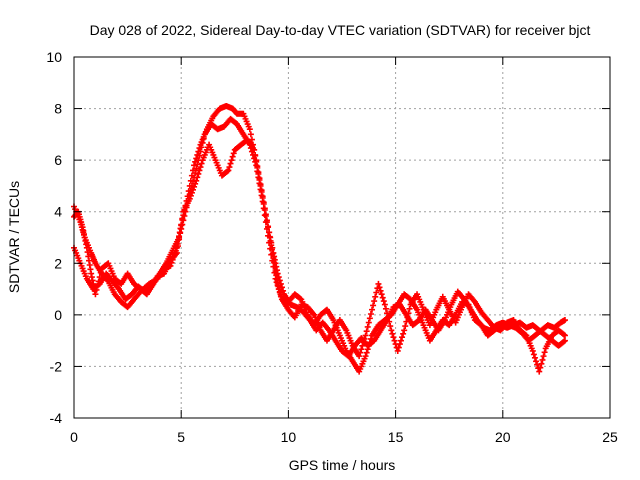 Image resolution: width=640 pixels, height=480 pixels. Describe the element at coordinates (58, 160) in the screenshot. I see `y-tick-label: 6` at that location.